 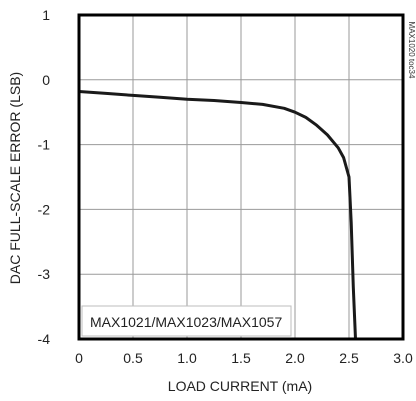 I want to click on y-tick-label: 0, so click(x=46, y=80).